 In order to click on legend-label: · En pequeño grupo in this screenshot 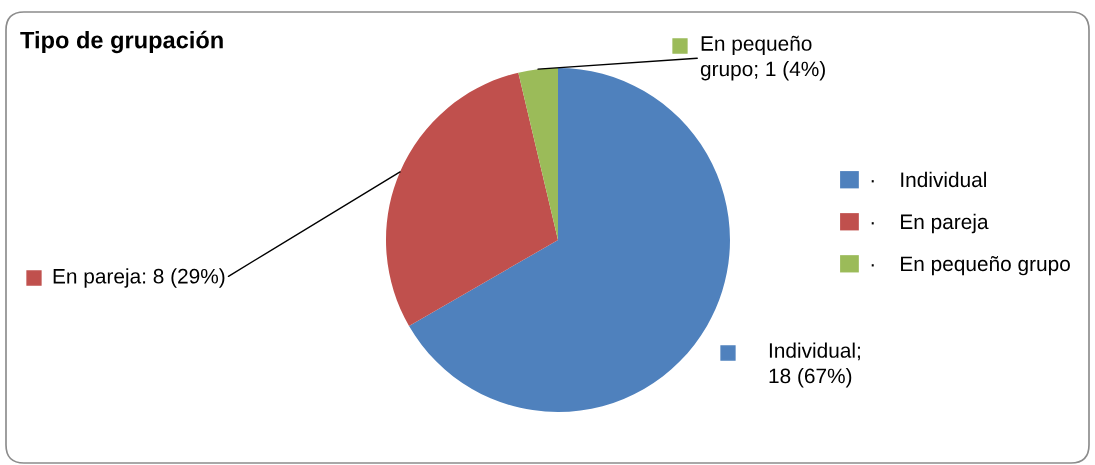, I will do `click(970, 266)`.